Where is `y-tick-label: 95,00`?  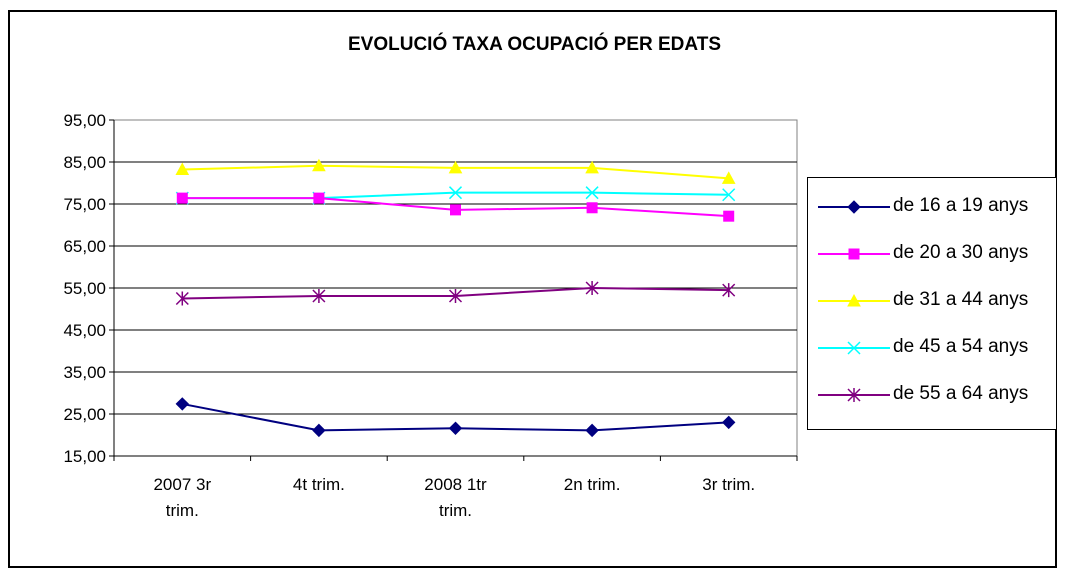
y-tick-label: 95,00 is located at coordinates (84, 120).